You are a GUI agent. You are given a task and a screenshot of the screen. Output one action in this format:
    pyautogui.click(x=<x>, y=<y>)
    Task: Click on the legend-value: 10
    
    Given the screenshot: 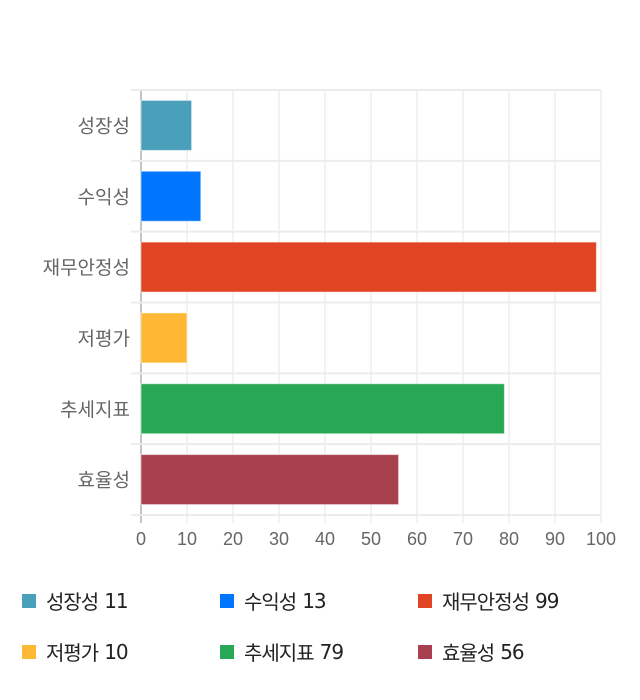 What is the action you would take?
    pyautogui.click(x=116, y=651)
    